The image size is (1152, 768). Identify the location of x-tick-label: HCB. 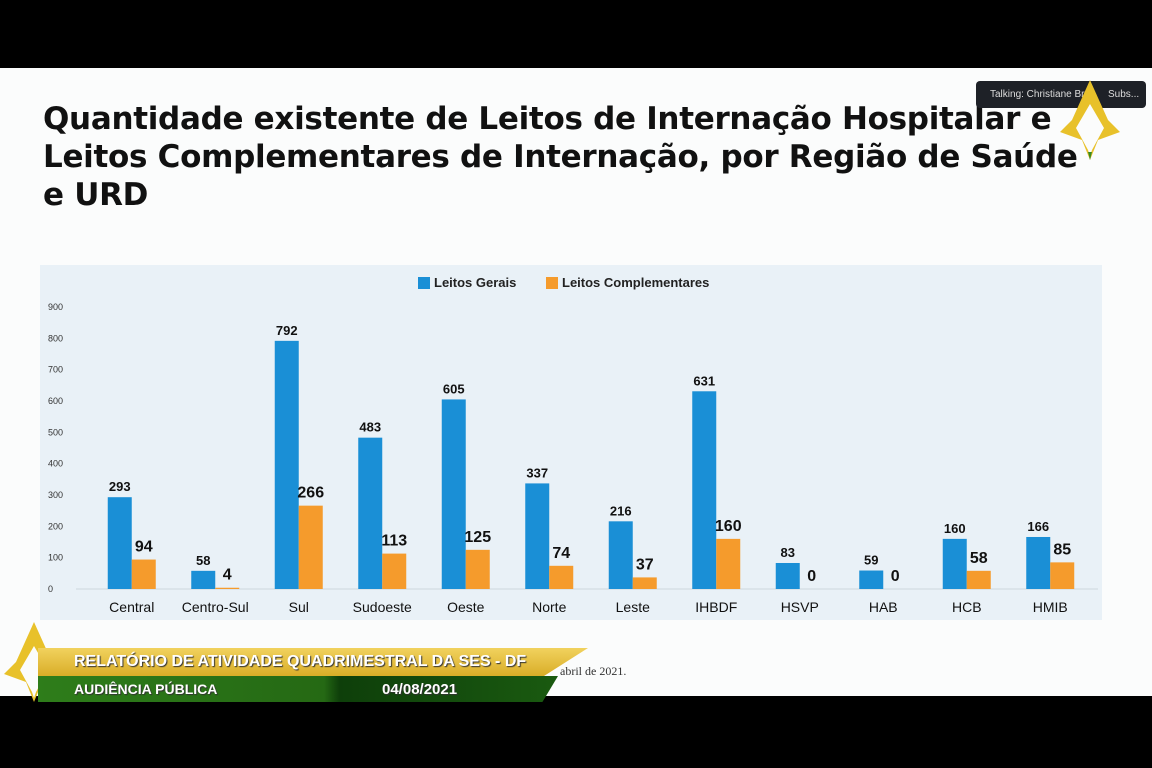
(967, 607).